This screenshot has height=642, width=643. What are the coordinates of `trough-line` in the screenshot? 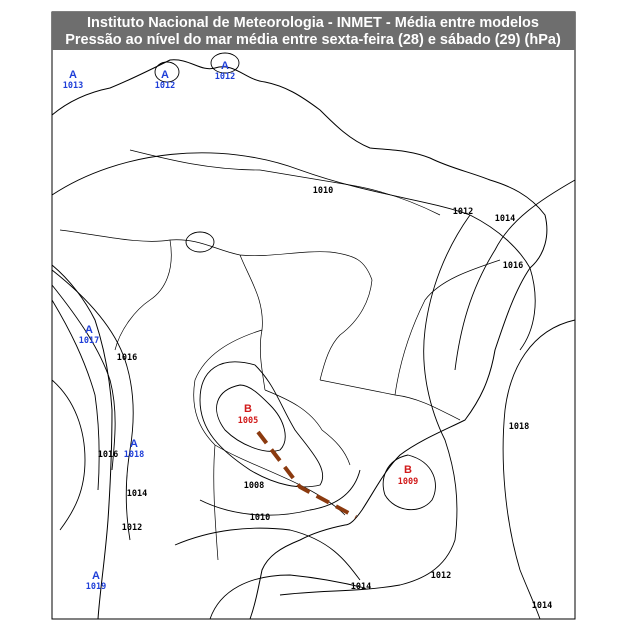 It's located at (306, 474).